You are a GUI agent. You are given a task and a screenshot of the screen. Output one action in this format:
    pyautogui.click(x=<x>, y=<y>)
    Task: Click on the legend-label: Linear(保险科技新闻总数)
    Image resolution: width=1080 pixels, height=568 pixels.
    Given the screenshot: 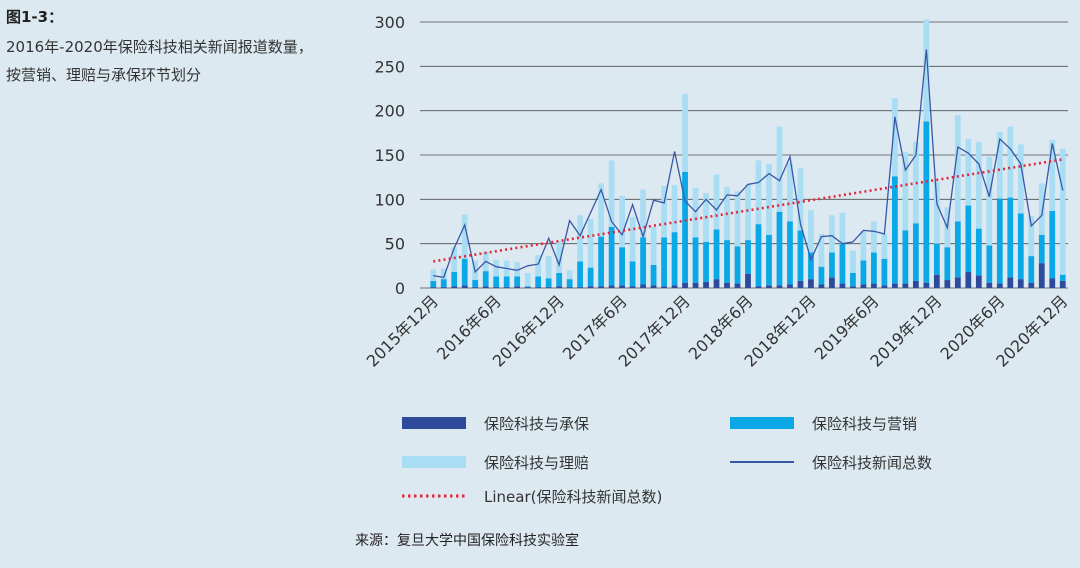 What is the action you would take?
    pyautogui.click(x=573, y=497)
    